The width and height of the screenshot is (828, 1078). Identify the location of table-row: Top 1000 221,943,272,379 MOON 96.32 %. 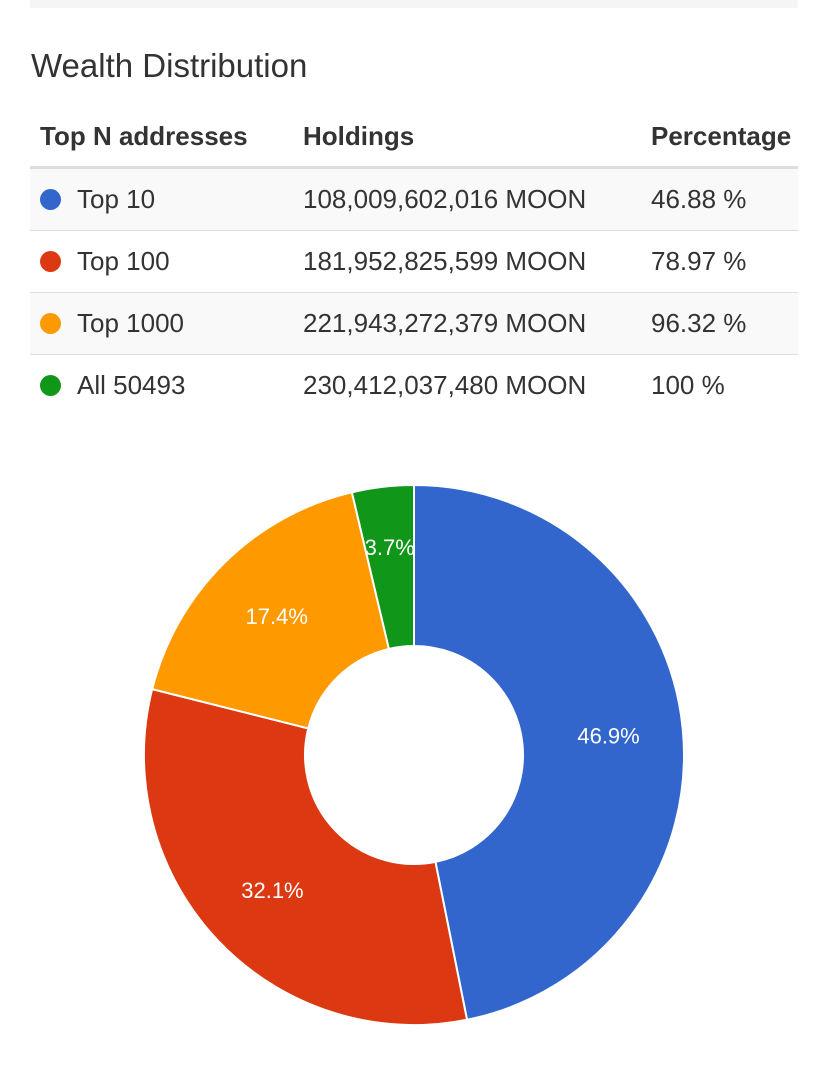
(414, 323).